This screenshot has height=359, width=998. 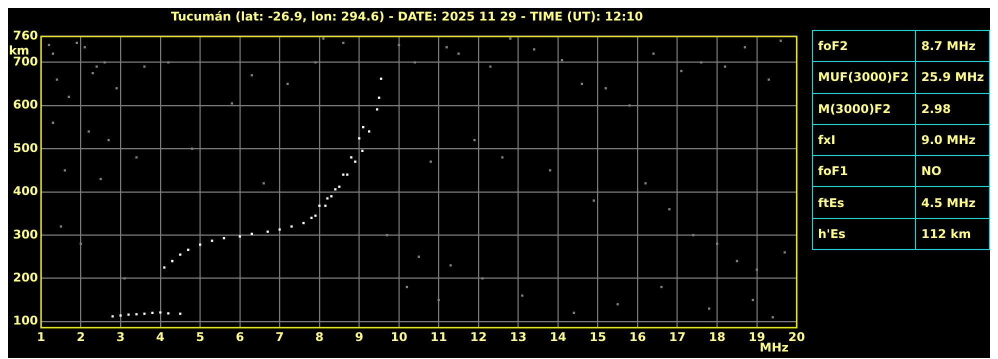 I want to click on x-tick-label: 17, so click(x=677, y=337).